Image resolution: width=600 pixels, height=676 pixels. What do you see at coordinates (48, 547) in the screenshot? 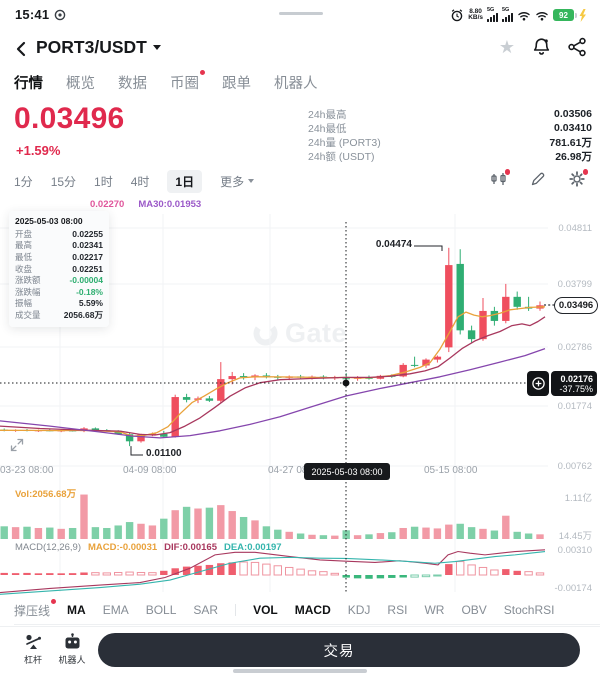
I see `macd-title: MACD(12,26,9)` at bounding box center [48, 547].